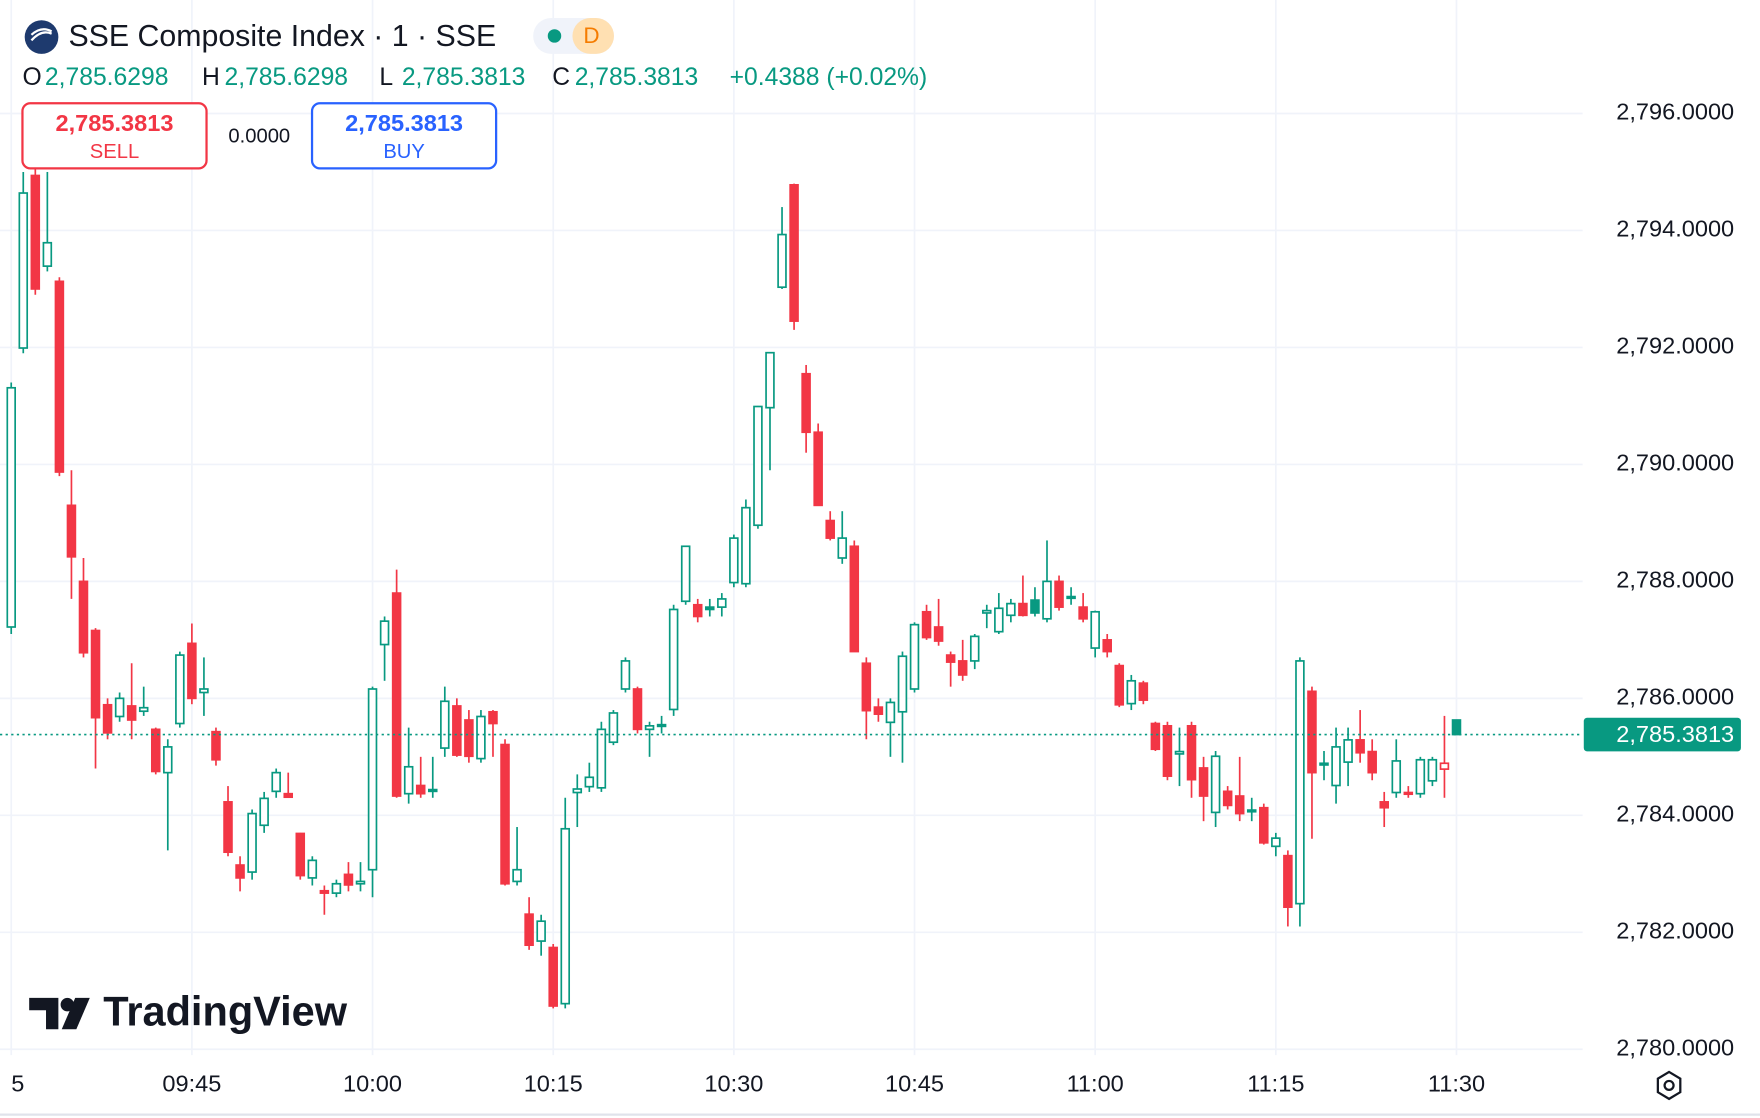  What do you see at coordinates (1675, 112) in the screenshot?
I see `y-tick-label: 2,796.0000` at bounding box center [1675, 112].